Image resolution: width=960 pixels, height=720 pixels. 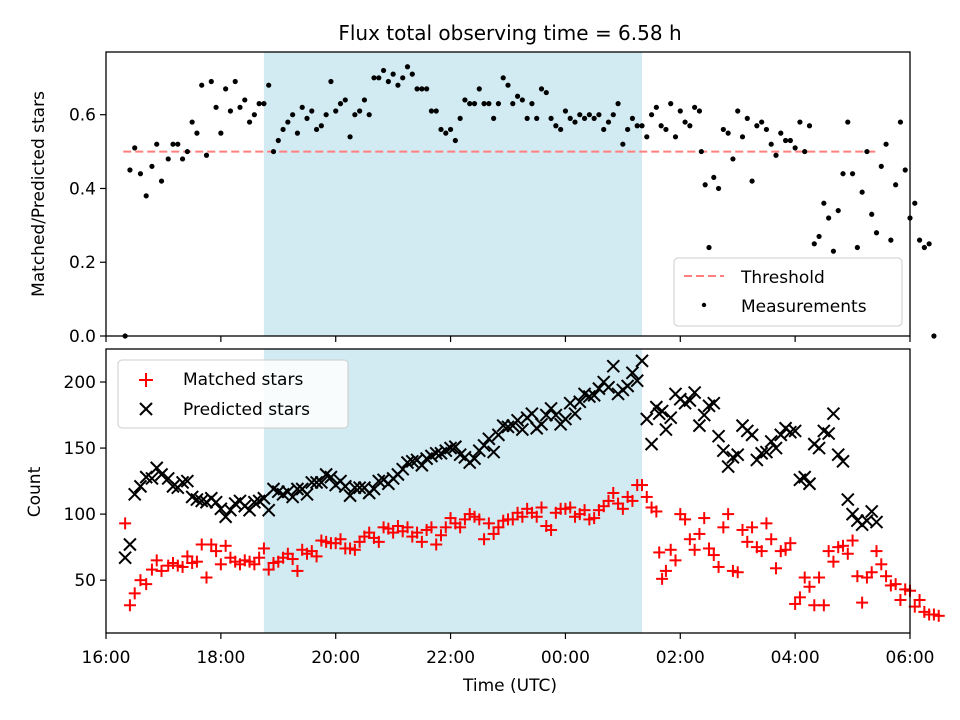 I want to click on top-y-tick-label: 0.2, so click(x=82, y=263).